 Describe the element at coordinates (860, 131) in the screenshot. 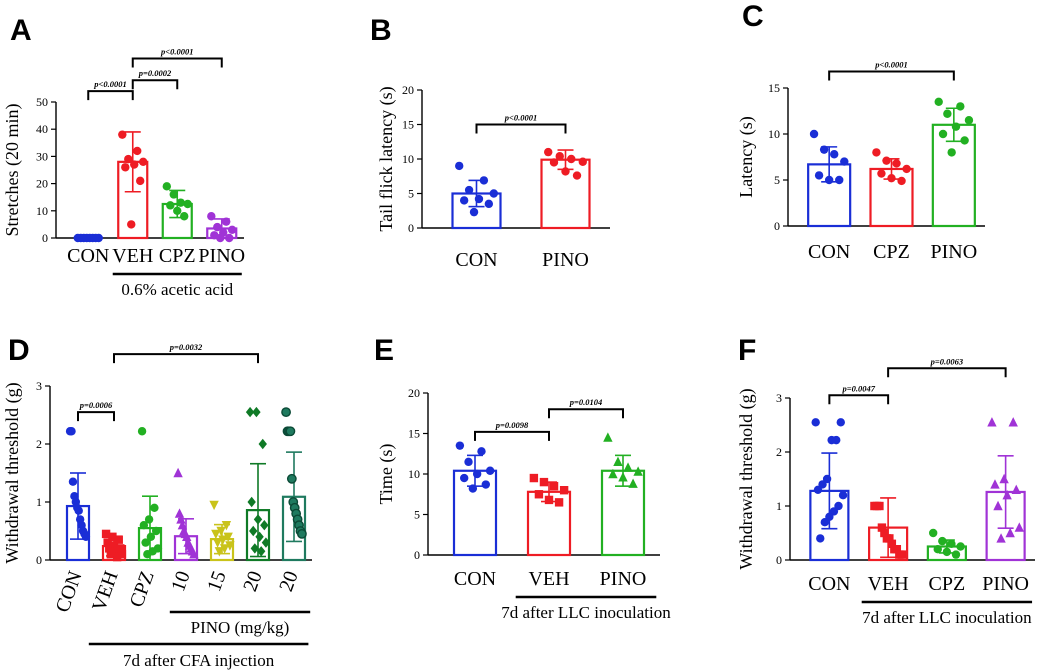

I see `panel-C: C 0 5 10 15 Latency (s) CON CPZ PINO p<0.0001` at that location.